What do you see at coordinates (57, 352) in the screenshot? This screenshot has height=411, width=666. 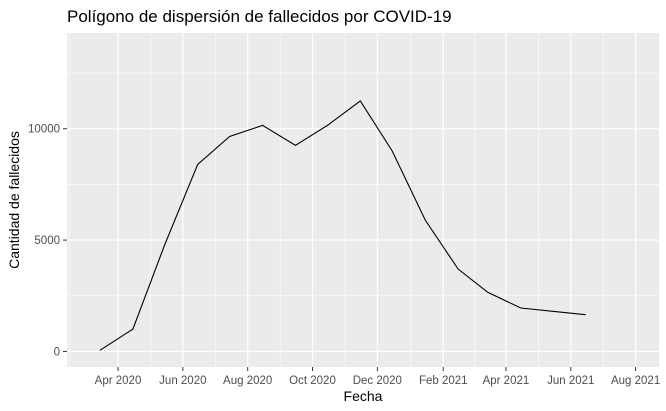 I see `y-tick-label: 0` at bounding box center [57, 352].